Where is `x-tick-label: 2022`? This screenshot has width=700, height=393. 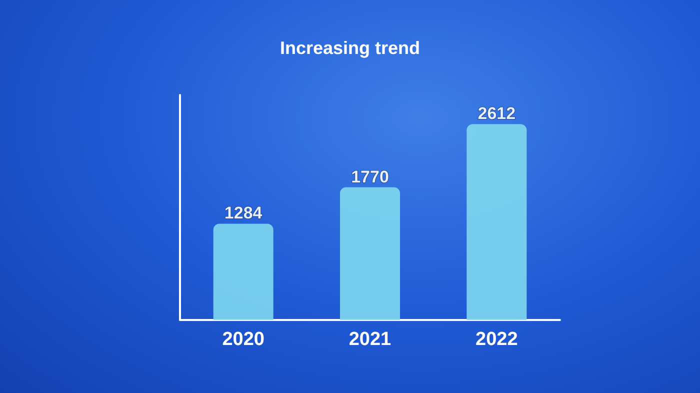
x-tick-label: 2022 is located at coordinates (497, 339).